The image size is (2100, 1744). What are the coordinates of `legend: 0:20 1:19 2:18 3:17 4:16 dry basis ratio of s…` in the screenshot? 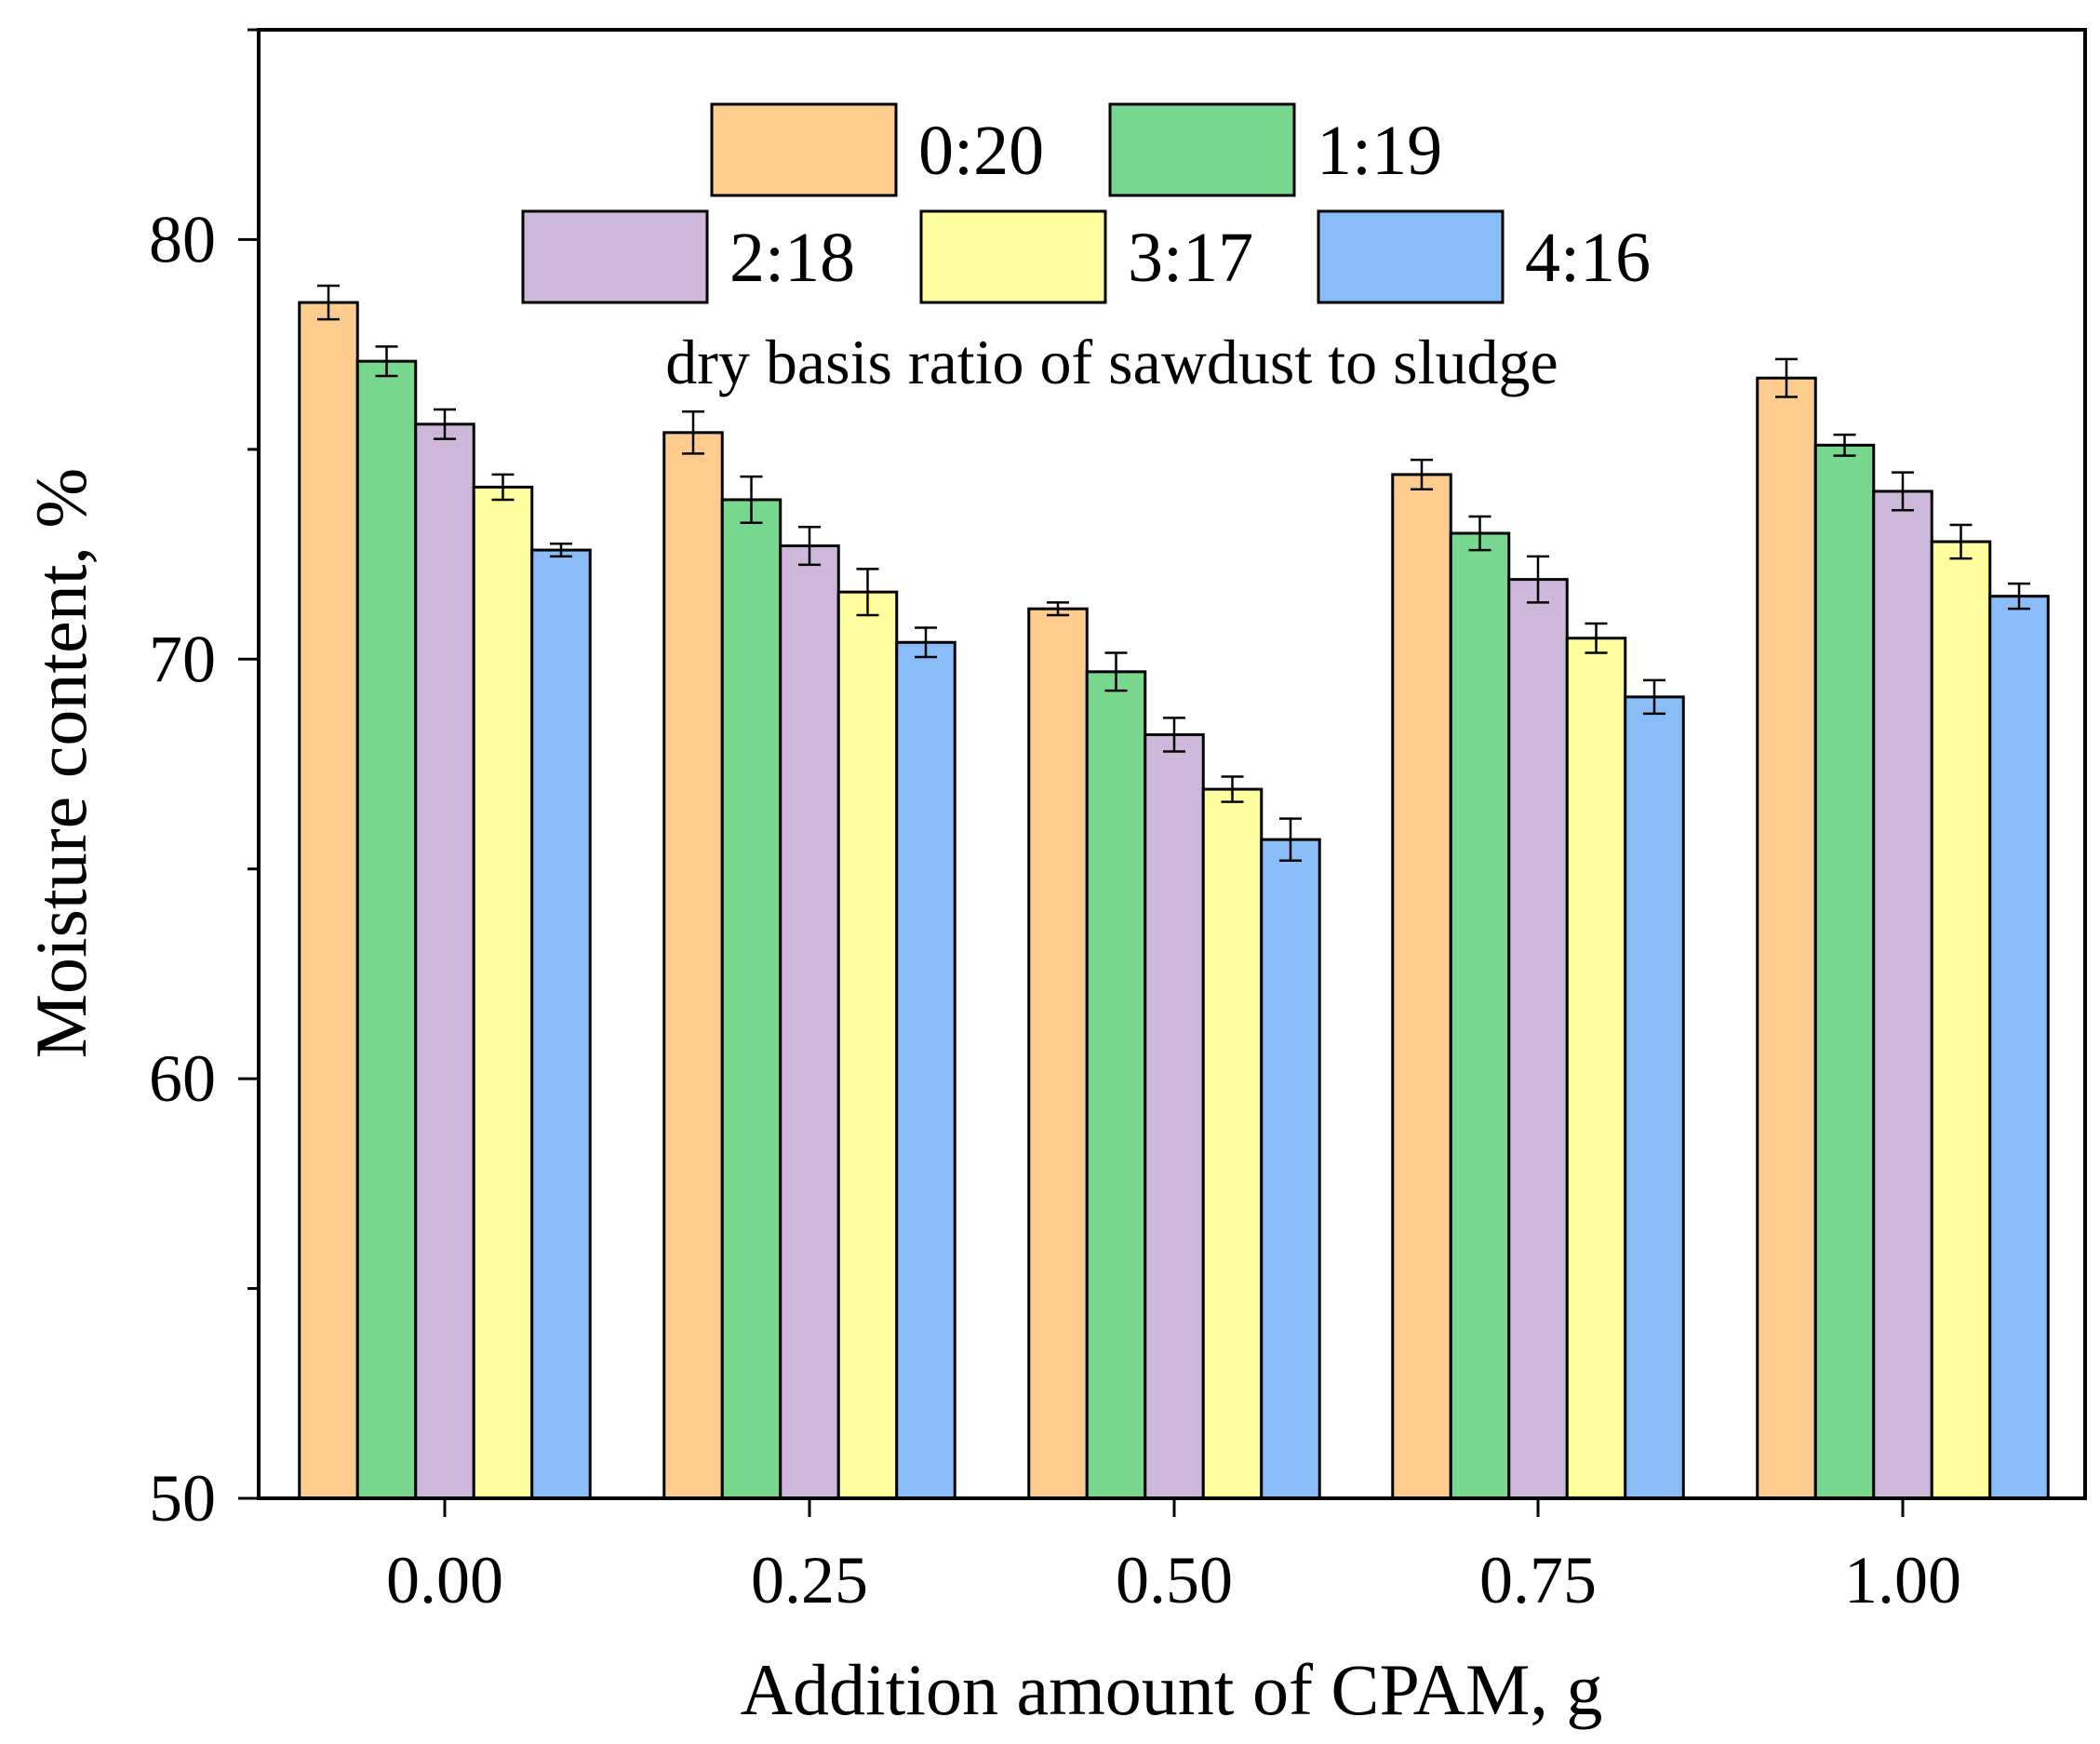 It's located at (1086, 249).